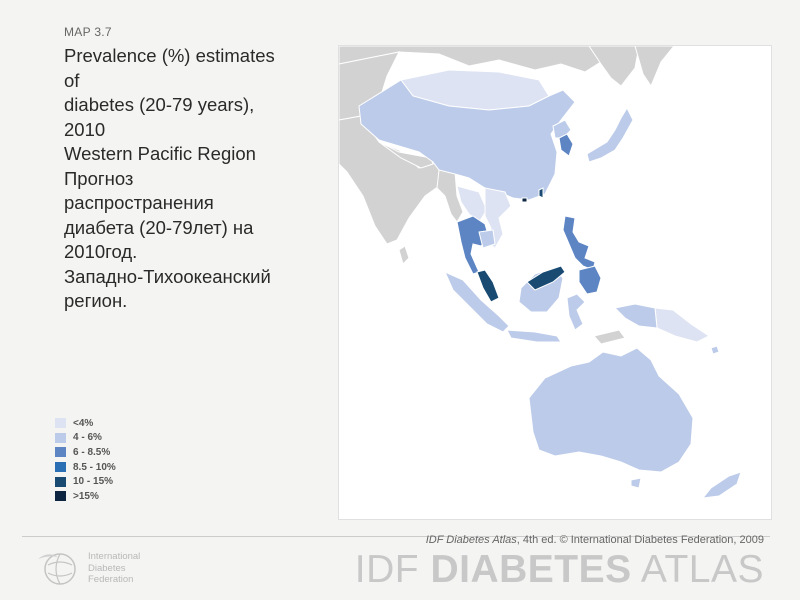 The width and height of the screenshot is (800, 600). What do you see at coordinates (392, 180) in the screenshot?
I see `south-asia-land` at bounding box center [392, 180].